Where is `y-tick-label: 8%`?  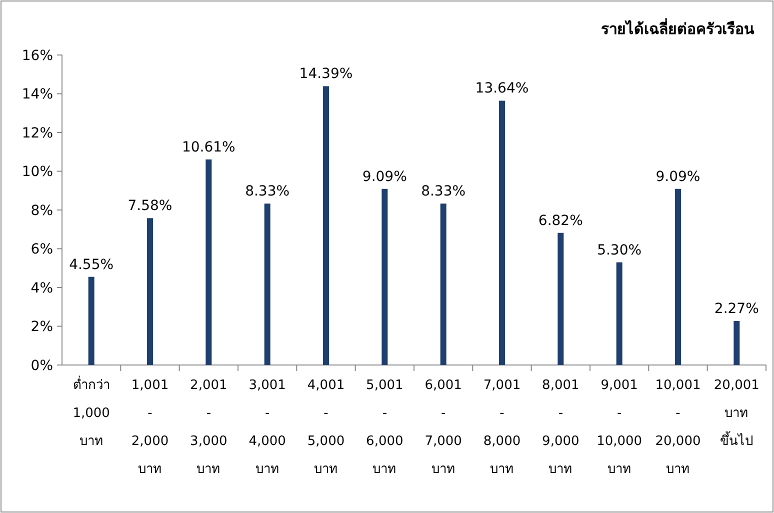
y-tick-label: 8% is located at coordinates (41, 210).